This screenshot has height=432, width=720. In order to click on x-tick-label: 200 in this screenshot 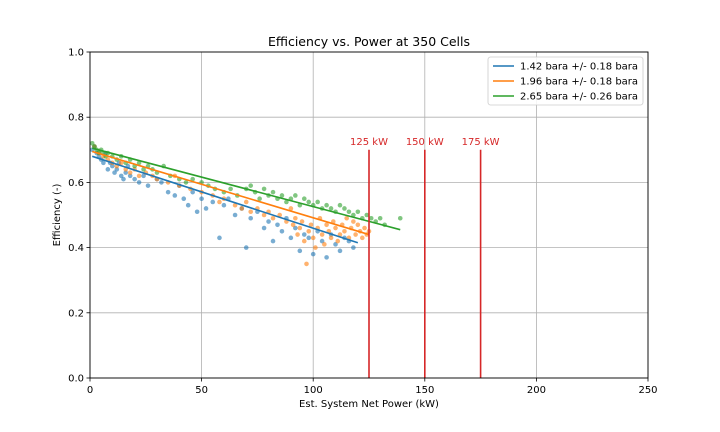, I will do `click(536, 390)`.